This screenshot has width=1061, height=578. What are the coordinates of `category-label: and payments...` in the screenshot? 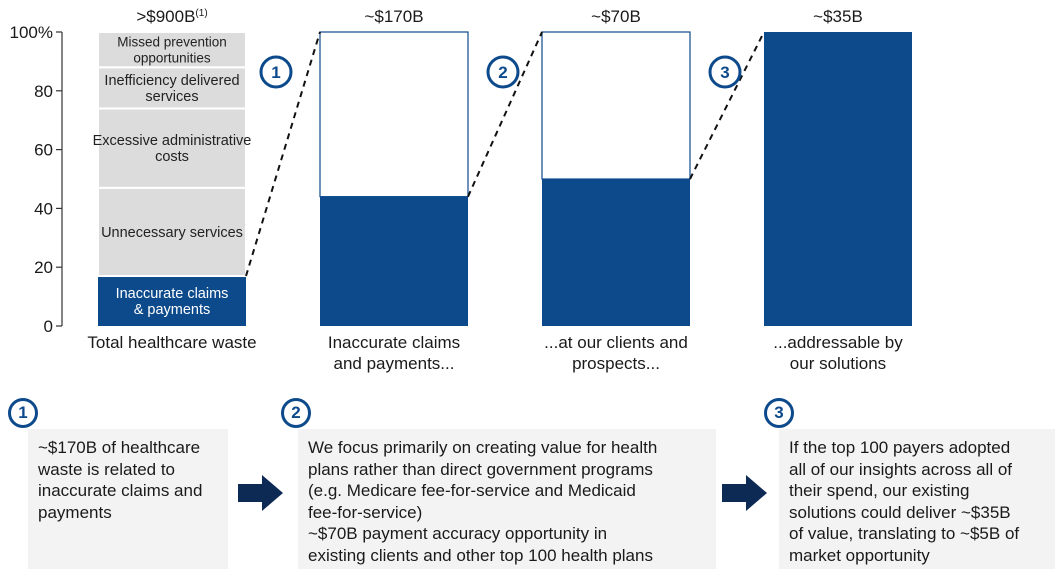 It's located at (394, 363).